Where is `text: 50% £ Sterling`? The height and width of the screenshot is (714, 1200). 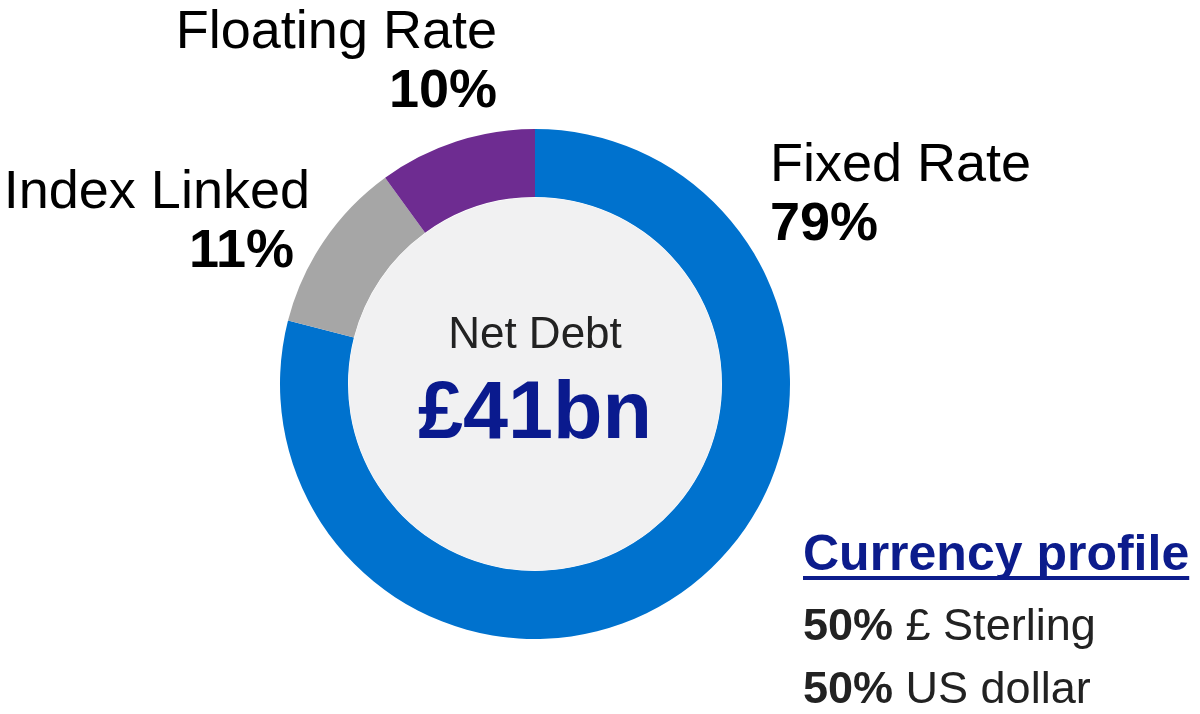 text: 50% £ Sterling is located at coordinates (949, 624).